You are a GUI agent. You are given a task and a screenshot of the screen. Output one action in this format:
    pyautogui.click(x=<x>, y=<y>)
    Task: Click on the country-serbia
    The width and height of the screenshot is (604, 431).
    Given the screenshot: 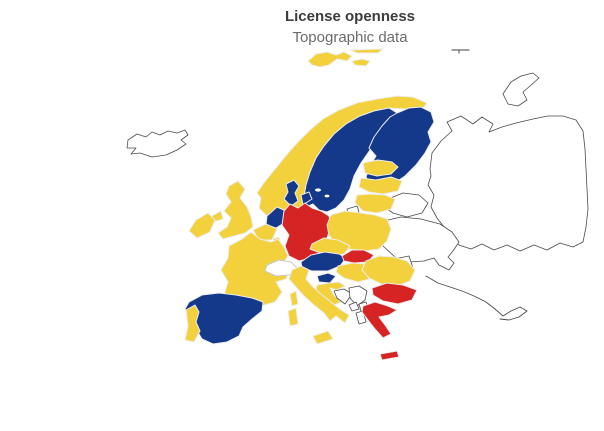 What is the action you would take?
    pyautogui.click(x=358, y=296)
    